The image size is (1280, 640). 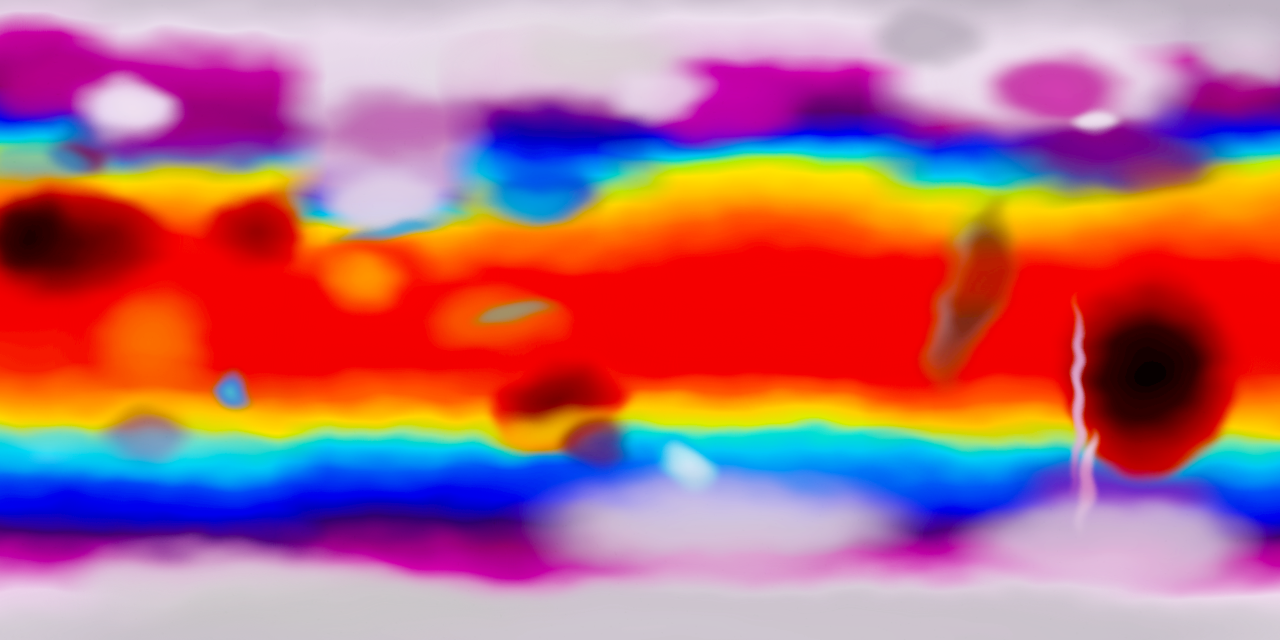 What do you see at coordinates (930, 37) in the screenshot?
I see `alaska-gray` at bounding box center [930, 37].